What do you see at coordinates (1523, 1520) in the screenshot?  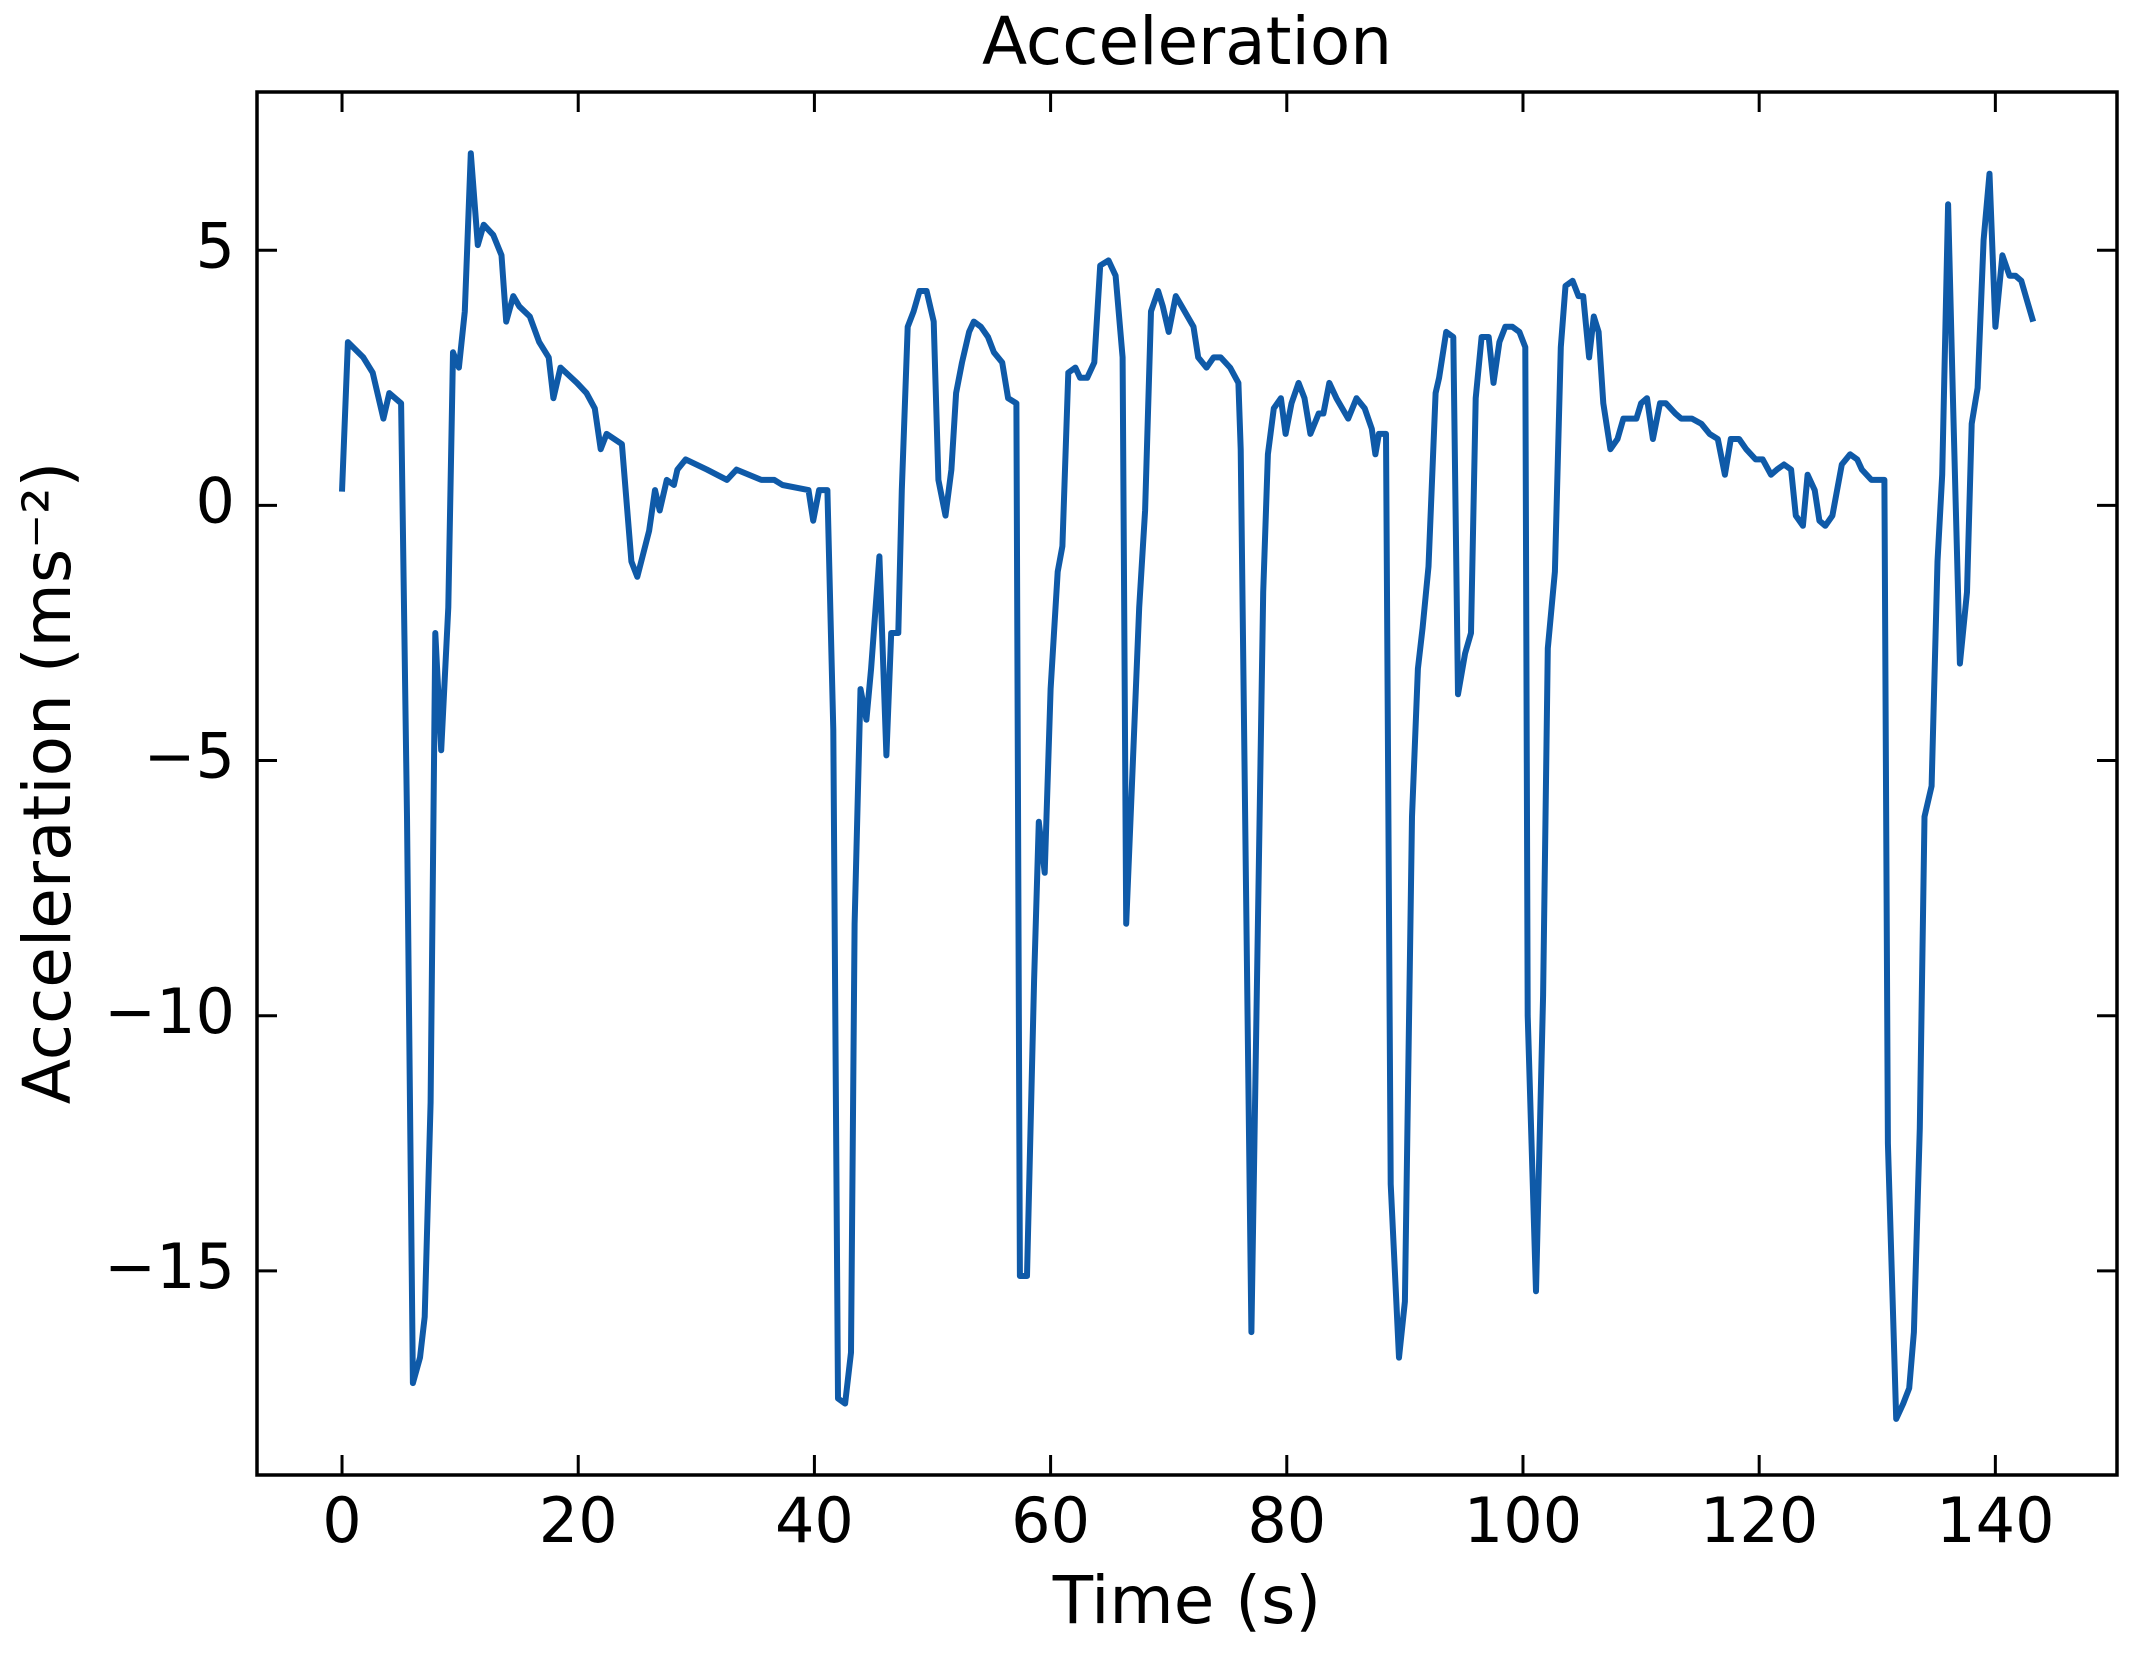 I see `x-tick-label: 100` at bounding box center [1523, 1520].